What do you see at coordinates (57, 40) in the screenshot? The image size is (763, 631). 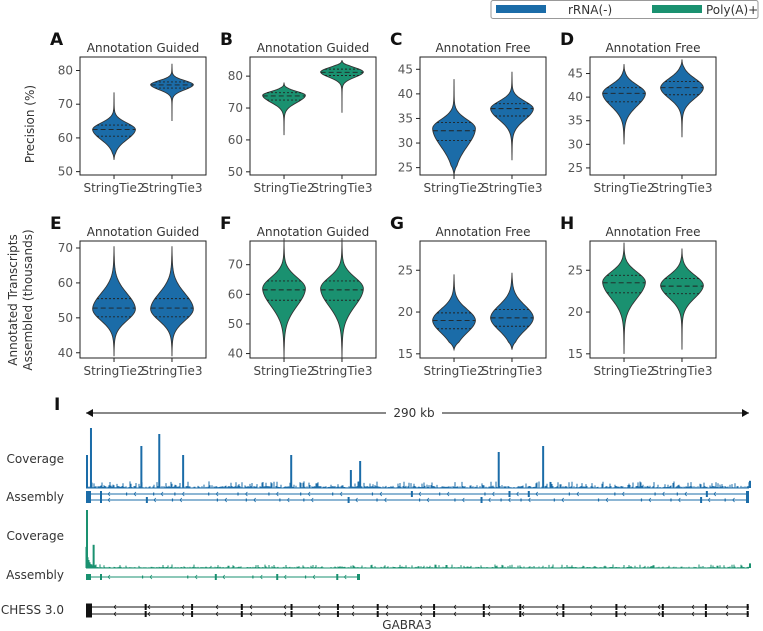 I see `panel-letter: A` at bounding box center [57, 40].